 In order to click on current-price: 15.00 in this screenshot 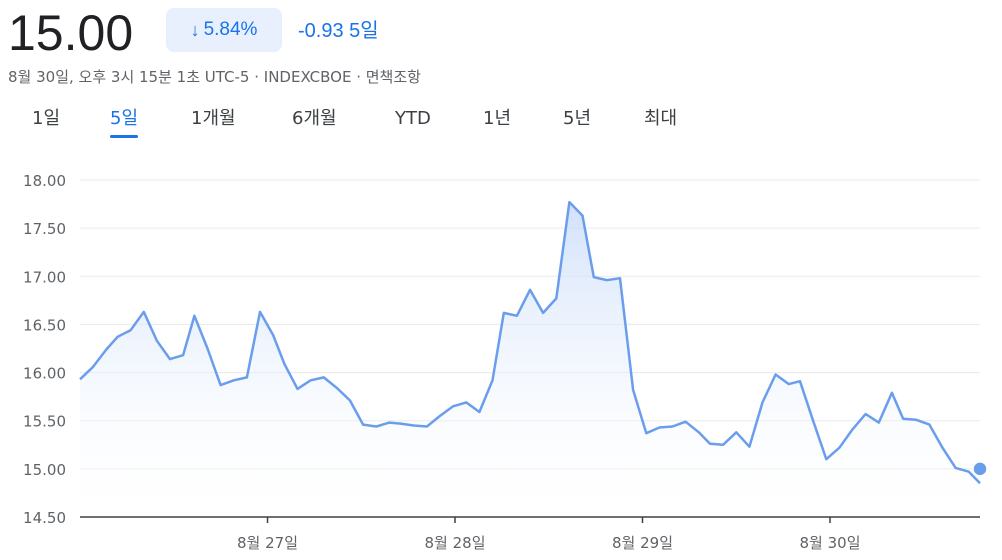, I will do `click(71, 33)`.